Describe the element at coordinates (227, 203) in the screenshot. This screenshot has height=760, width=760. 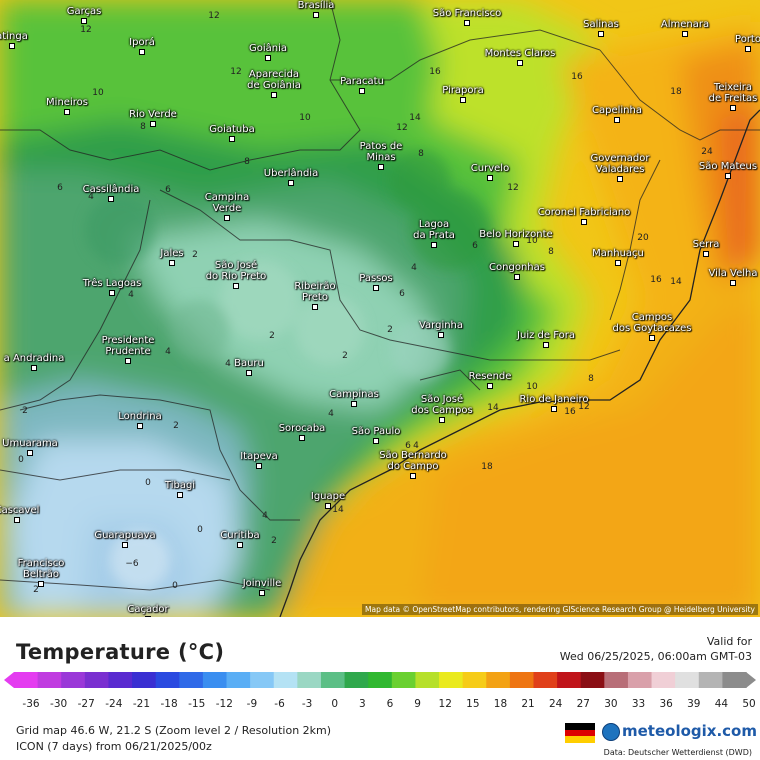
I see `city-label: Campina Verde` at that location.